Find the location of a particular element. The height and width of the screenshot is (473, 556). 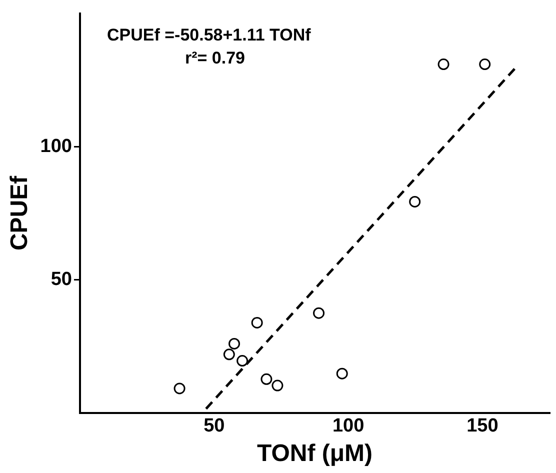

annotation: r²= 0.79 is located at coordinates (215, 58).